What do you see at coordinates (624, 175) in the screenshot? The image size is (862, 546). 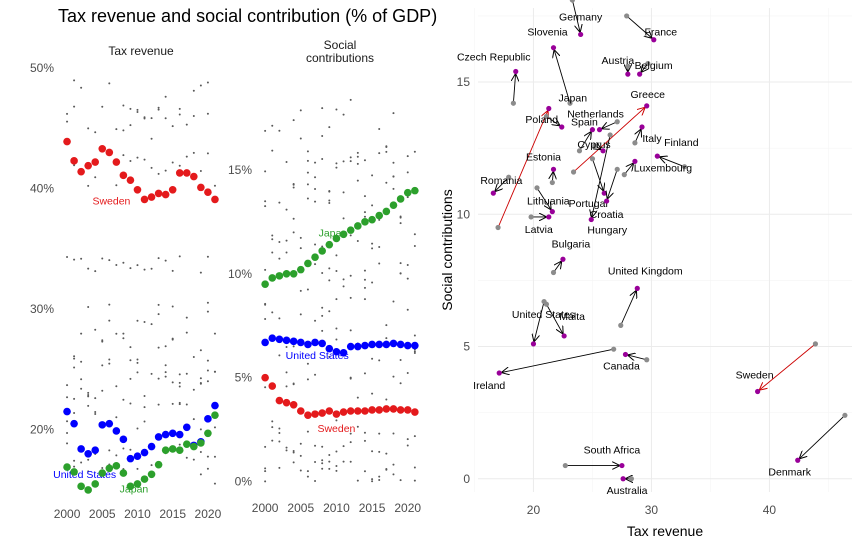 I see `start-point-luxembourg` at bounding box center [624, 175].